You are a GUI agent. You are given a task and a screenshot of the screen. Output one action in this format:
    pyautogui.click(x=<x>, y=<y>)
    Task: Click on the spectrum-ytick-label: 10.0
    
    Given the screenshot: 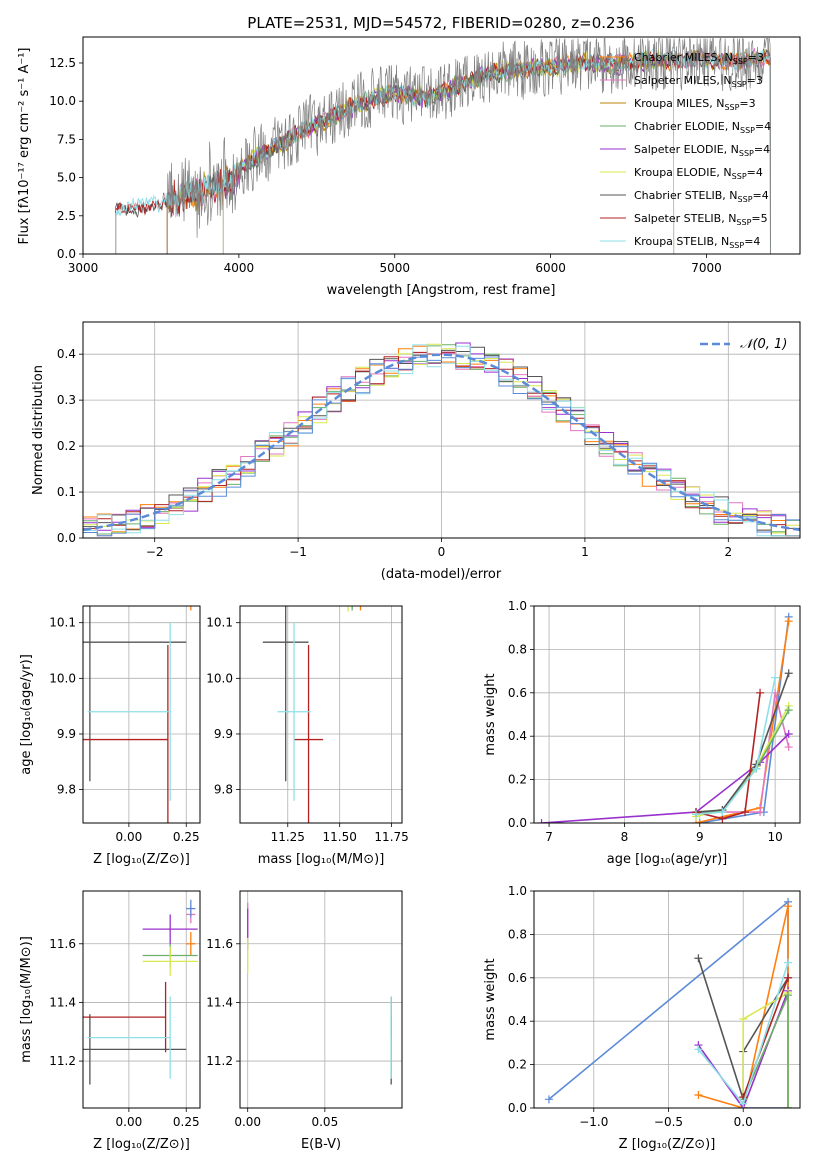 What is the action you would take?
    pyautogui.click(x=62, y=101)
    